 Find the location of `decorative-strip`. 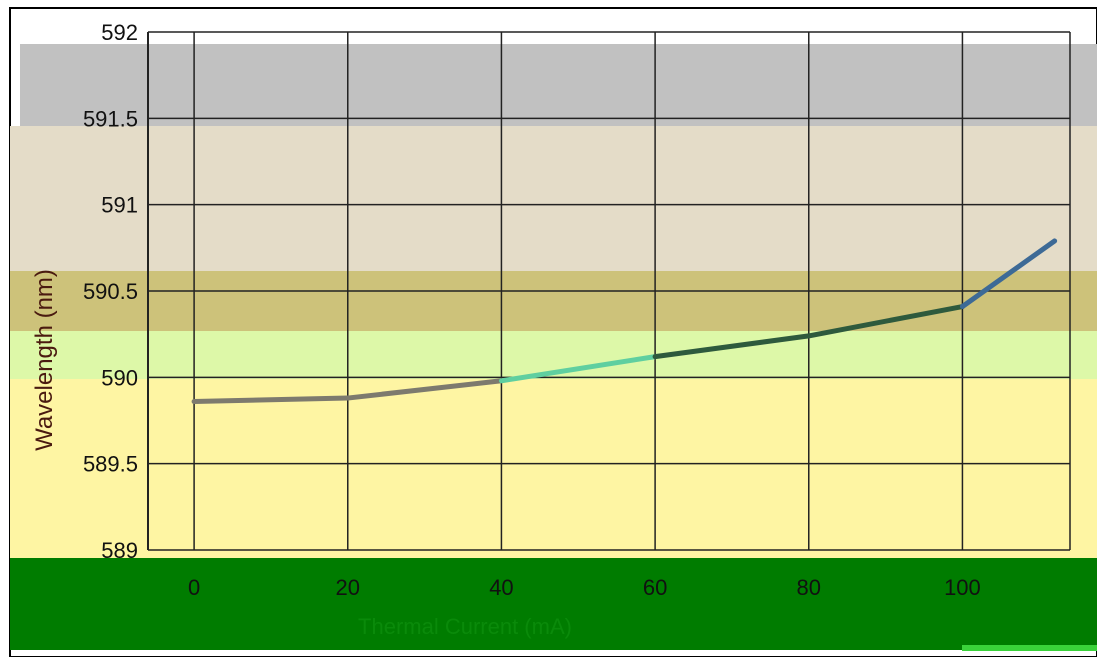

decorative-strip is located at coordinates (1029, 648).